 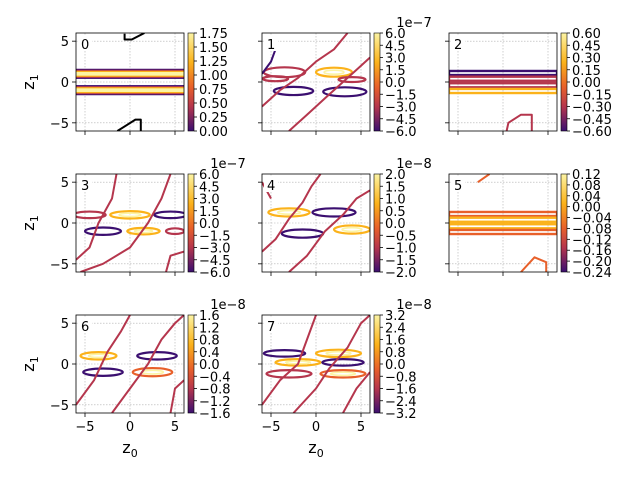 What do you see at coordinates (413, 23) in the screenshot?
I see `colorbar-exponent: 1e−7` at bounding box center [413, 23].